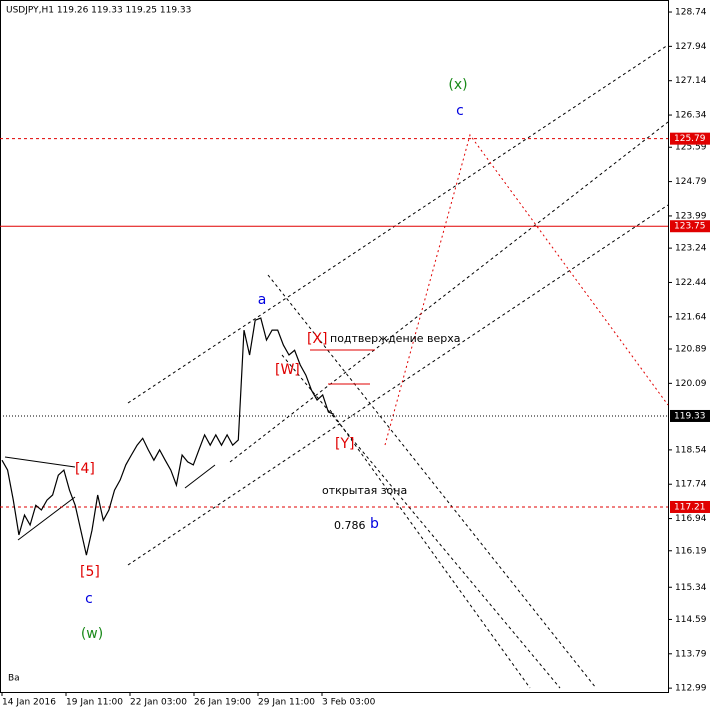 Image resolution: width=711 pixels, height=712 pixels. Describe the element at coordinates (691, 148) in the screenshot. I see `y-tick-label: 125.59` at that location.